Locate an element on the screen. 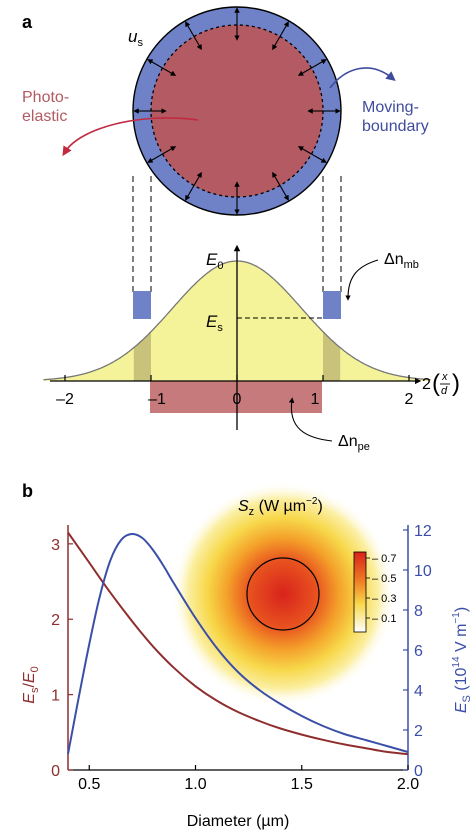 This screenshot has height=833, width=476. profile-x-ticks: –2 –1 0 1 2 is located at coordinates (235, 391).